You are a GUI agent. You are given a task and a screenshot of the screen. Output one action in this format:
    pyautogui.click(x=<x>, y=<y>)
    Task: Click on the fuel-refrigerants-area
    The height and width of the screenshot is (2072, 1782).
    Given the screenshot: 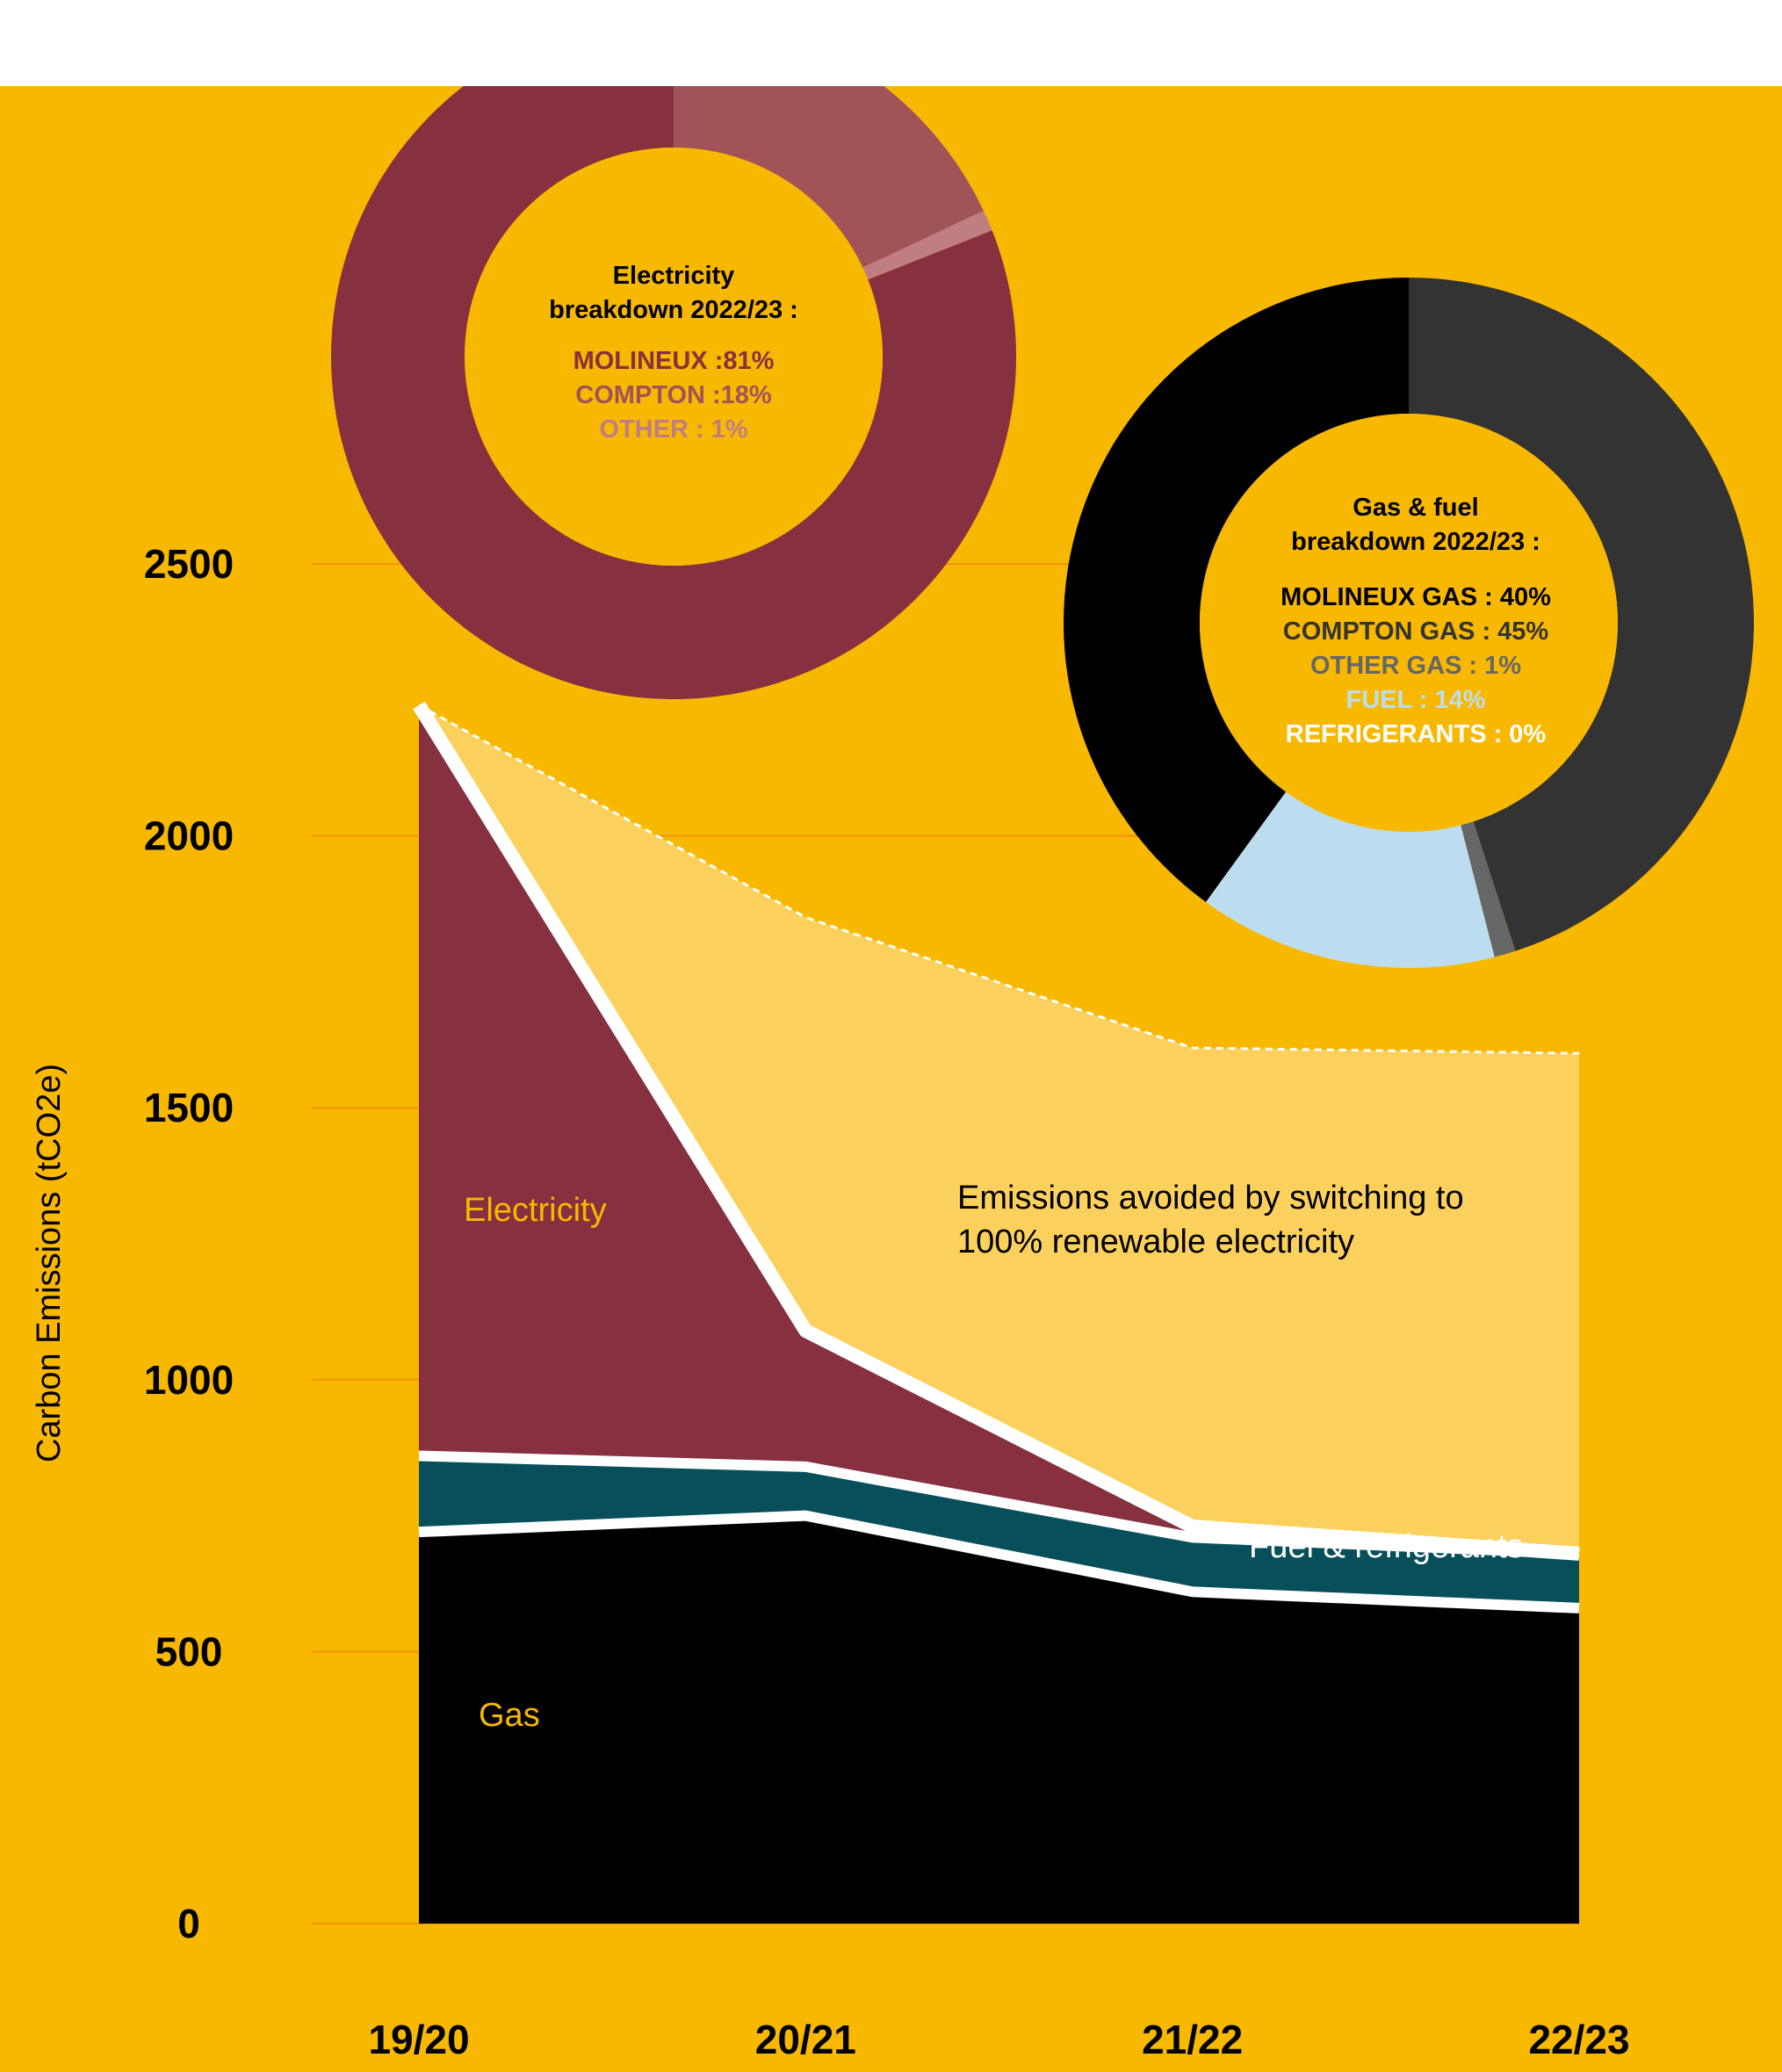 What is the action you would take?
    pyautogui.click(x=999, y=1532)
    